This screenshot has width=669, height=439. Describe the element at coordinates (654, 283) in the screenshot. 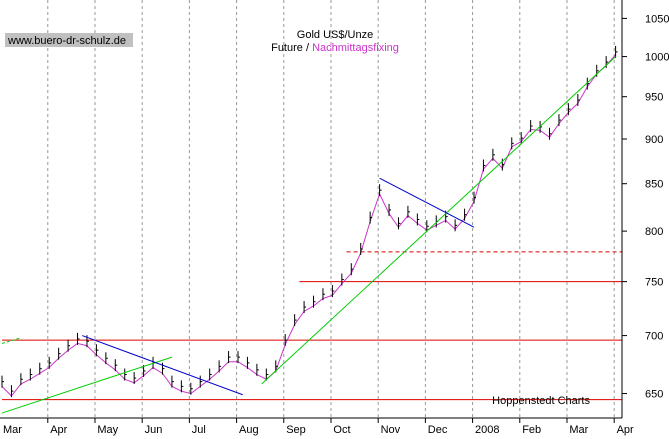

I see `y-tick-label: 750` at that location.